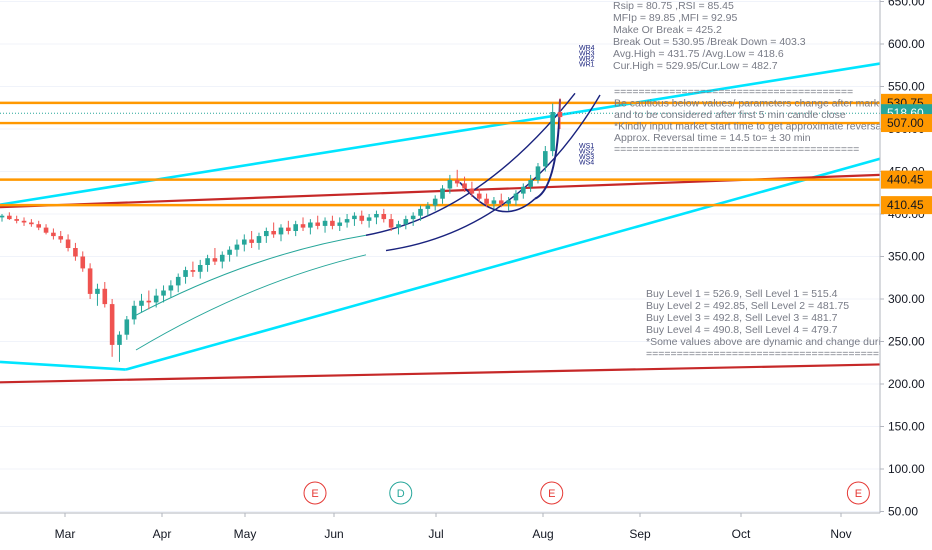 The image size is (932, 550). Describe the element at coordinates (245, 534) in the screenshot. I see `x-tick-label-2: May` at that location.